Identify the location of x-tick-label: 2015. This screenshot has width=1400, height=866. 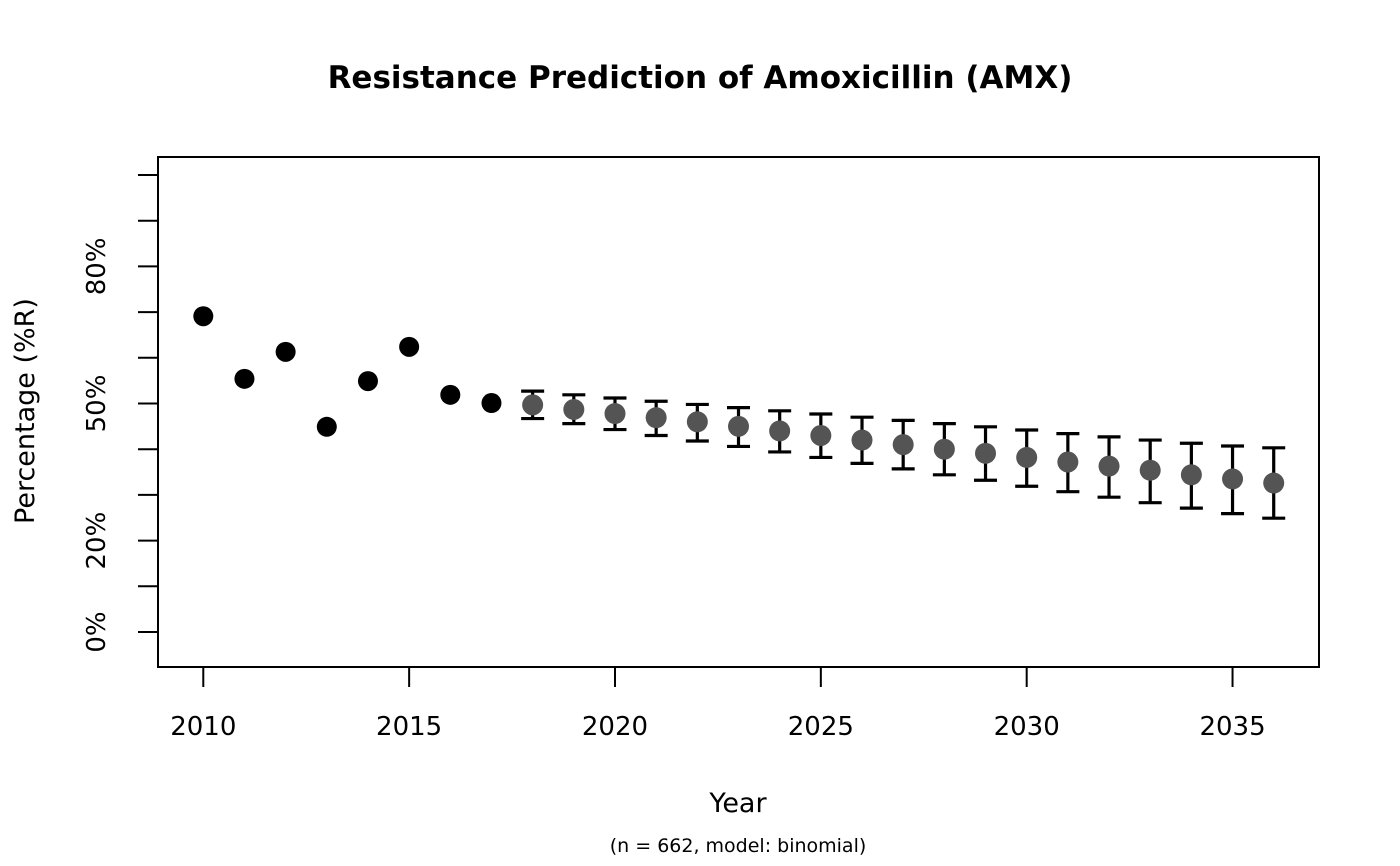
(409, 727).